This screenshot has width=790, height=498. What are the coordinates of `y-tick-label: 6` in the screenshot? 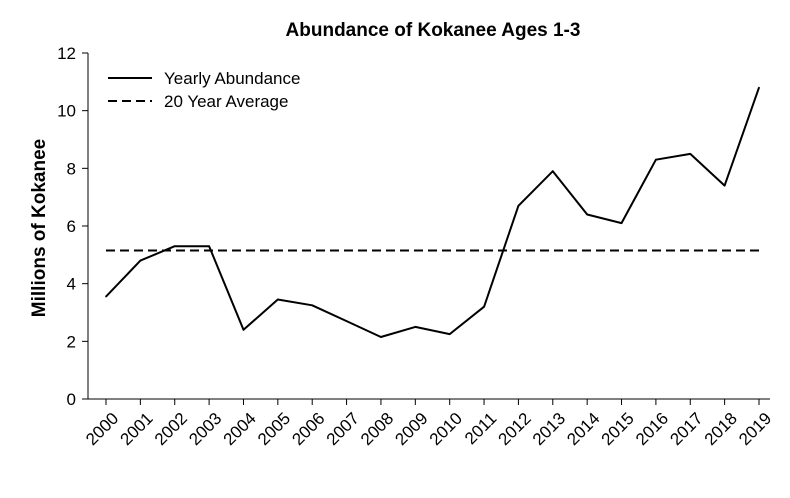 It's located at (71, 226).